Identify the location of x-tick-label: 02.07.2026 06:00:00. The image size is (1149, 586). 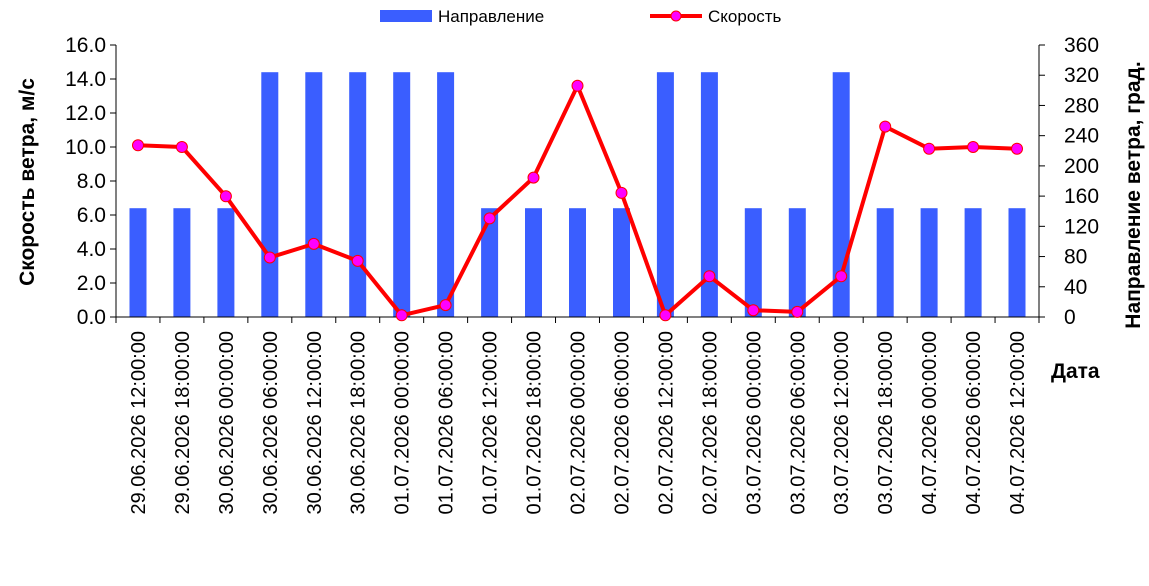
(623, 423).